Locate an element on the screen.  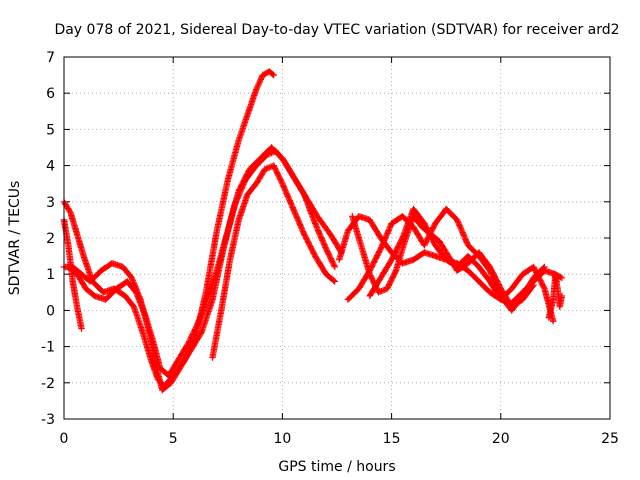
y-tick-label: 1 is located at coordinates (50, 275).